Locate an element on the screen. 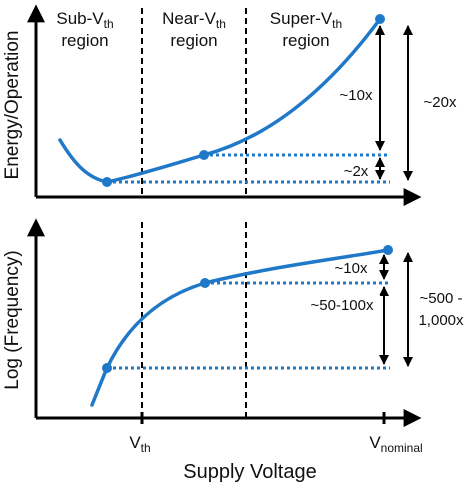 The image size is (474, 484). freq-point-nominal is located at coordinates (388, 250).